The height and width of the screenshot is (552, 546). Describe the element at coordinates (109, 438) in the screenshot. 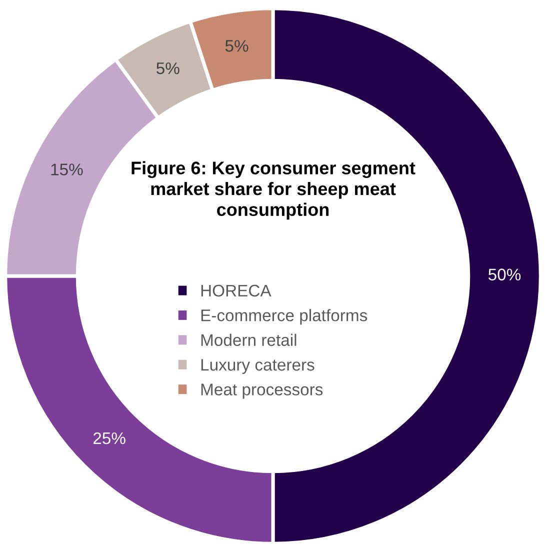

I see `data-label: 25%` at that location.